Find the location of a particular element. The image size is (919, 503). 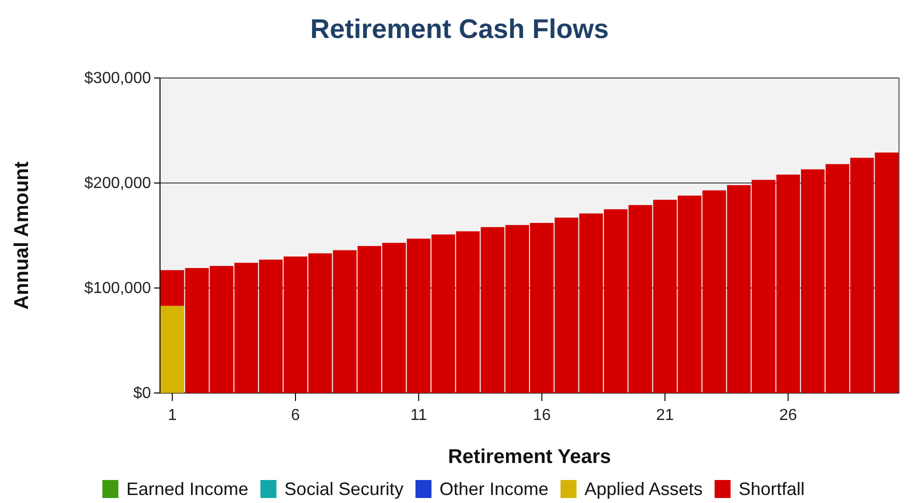

bar is located at coordinates (172, 349).